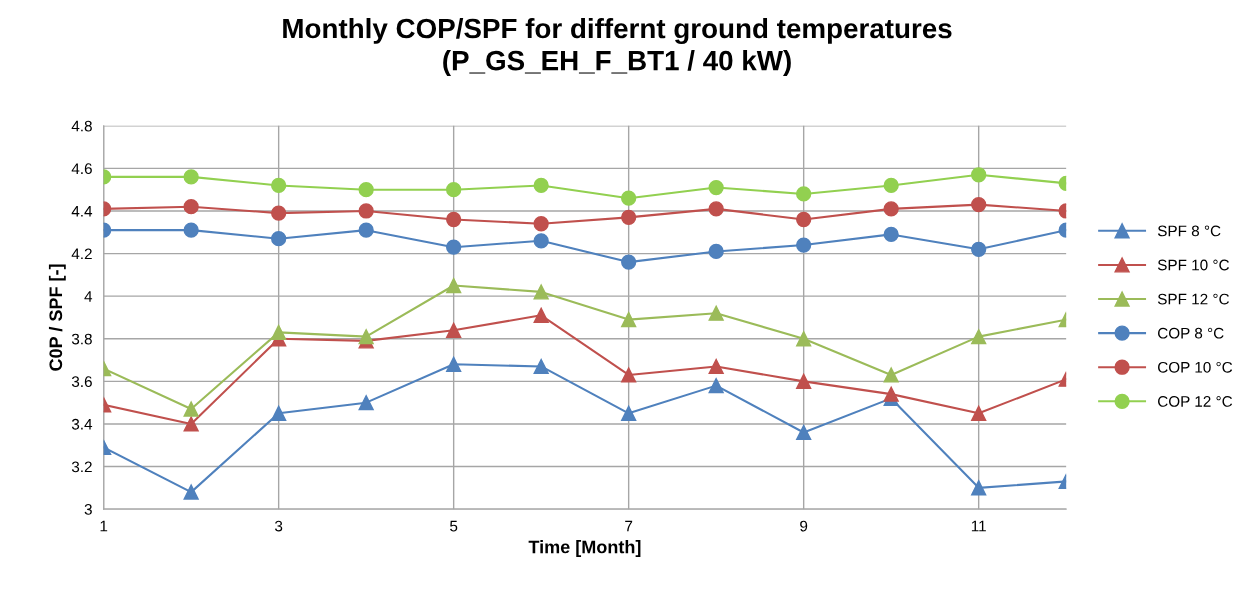  What do you see at coordinates (1191, 333) in the screenshot?
I see `legend-label: COP 8 °C` at bounding box center [1191, 333].